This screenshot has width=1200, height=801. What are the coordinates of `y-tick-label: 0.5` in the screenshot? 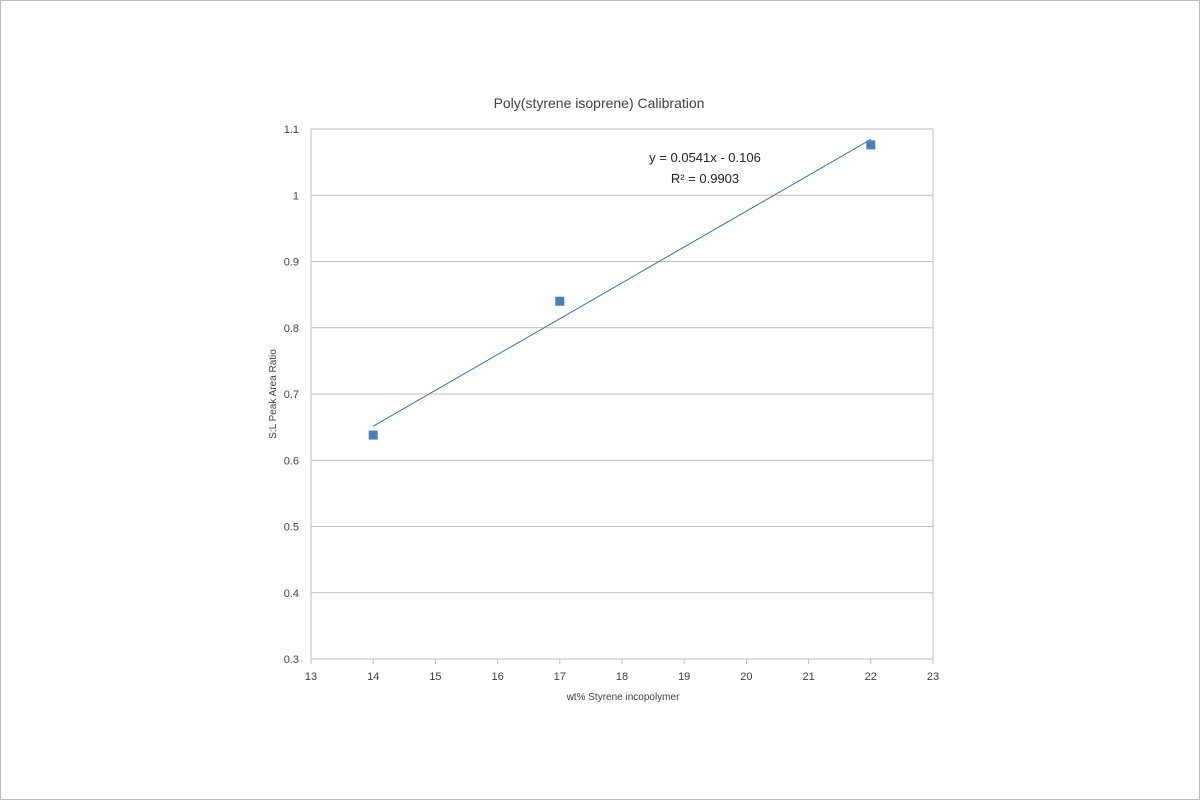 It's located at (291, 528).